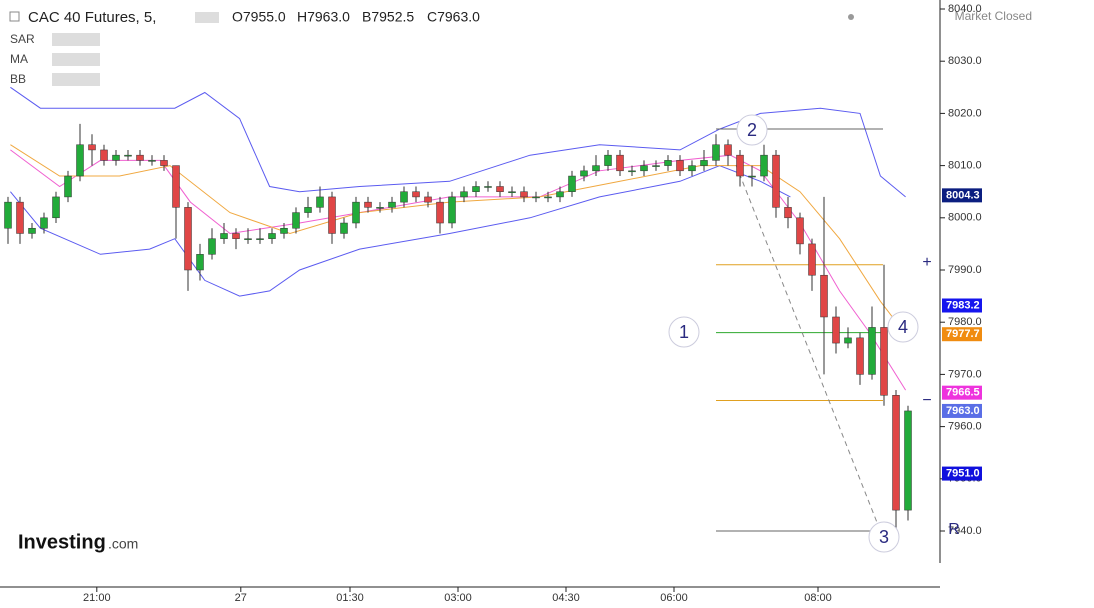  Describe the element at coordinates (965, 61) in the screenshot. I see `y-tick-label: 8030.0` at that location.